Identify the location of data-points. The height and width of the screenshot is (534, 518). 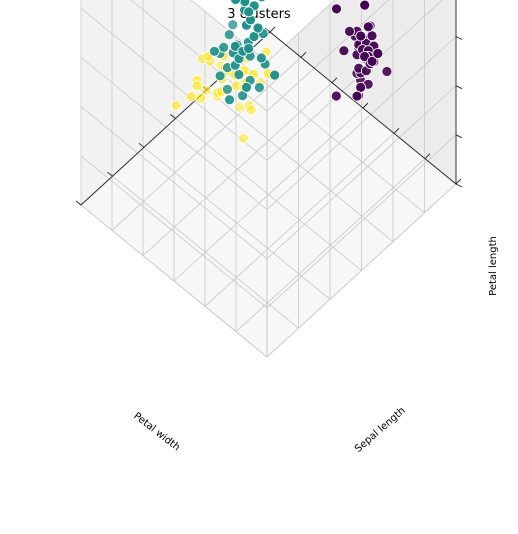
(281, 72).